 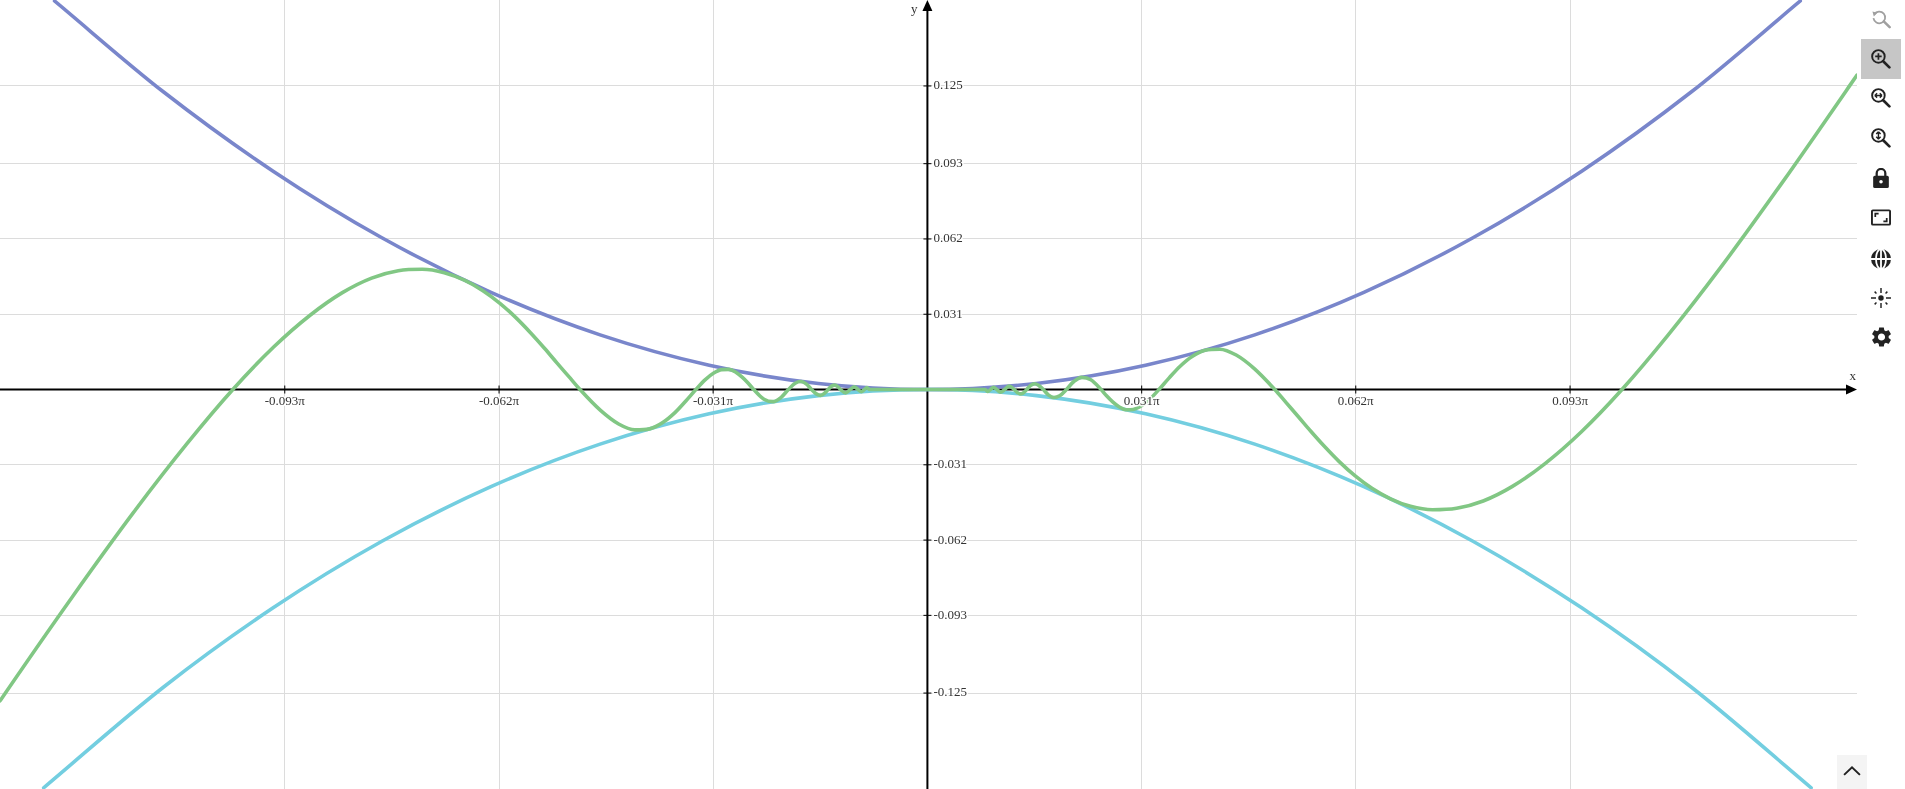 I want to click on x-axis-title: x, so click(x=1853, y=376).